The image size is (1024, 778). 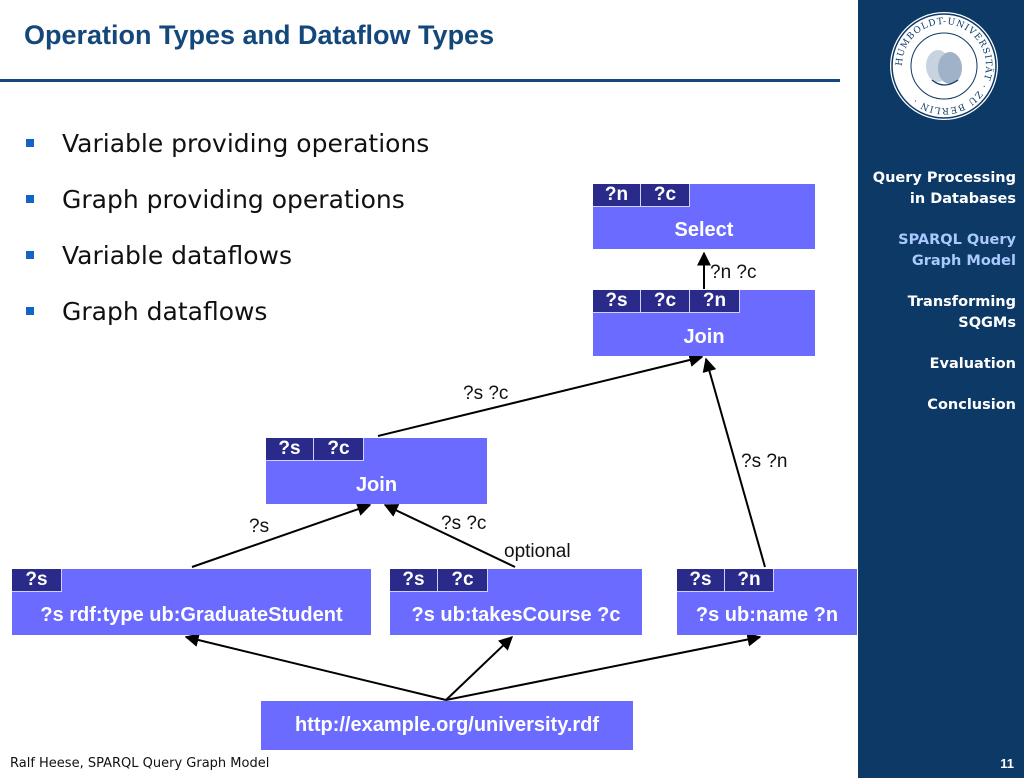 I want to click on variable-list: ?s, so click(x=37, y=580).